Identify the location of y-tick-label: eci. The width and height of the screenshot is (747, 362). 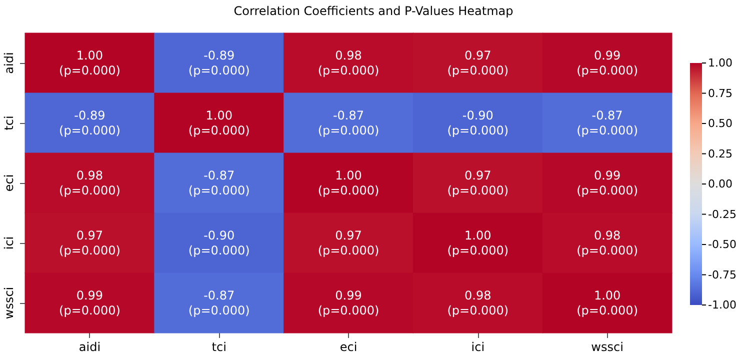
(9, 183).